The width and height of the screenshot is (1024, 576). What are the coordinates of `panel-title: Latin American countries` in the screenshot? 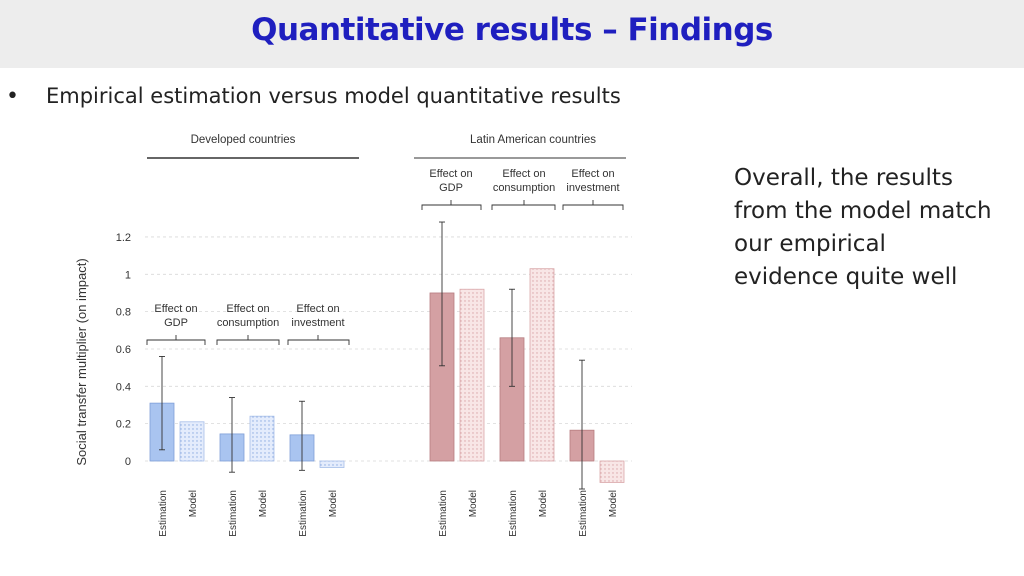 It's located at (533, 140).